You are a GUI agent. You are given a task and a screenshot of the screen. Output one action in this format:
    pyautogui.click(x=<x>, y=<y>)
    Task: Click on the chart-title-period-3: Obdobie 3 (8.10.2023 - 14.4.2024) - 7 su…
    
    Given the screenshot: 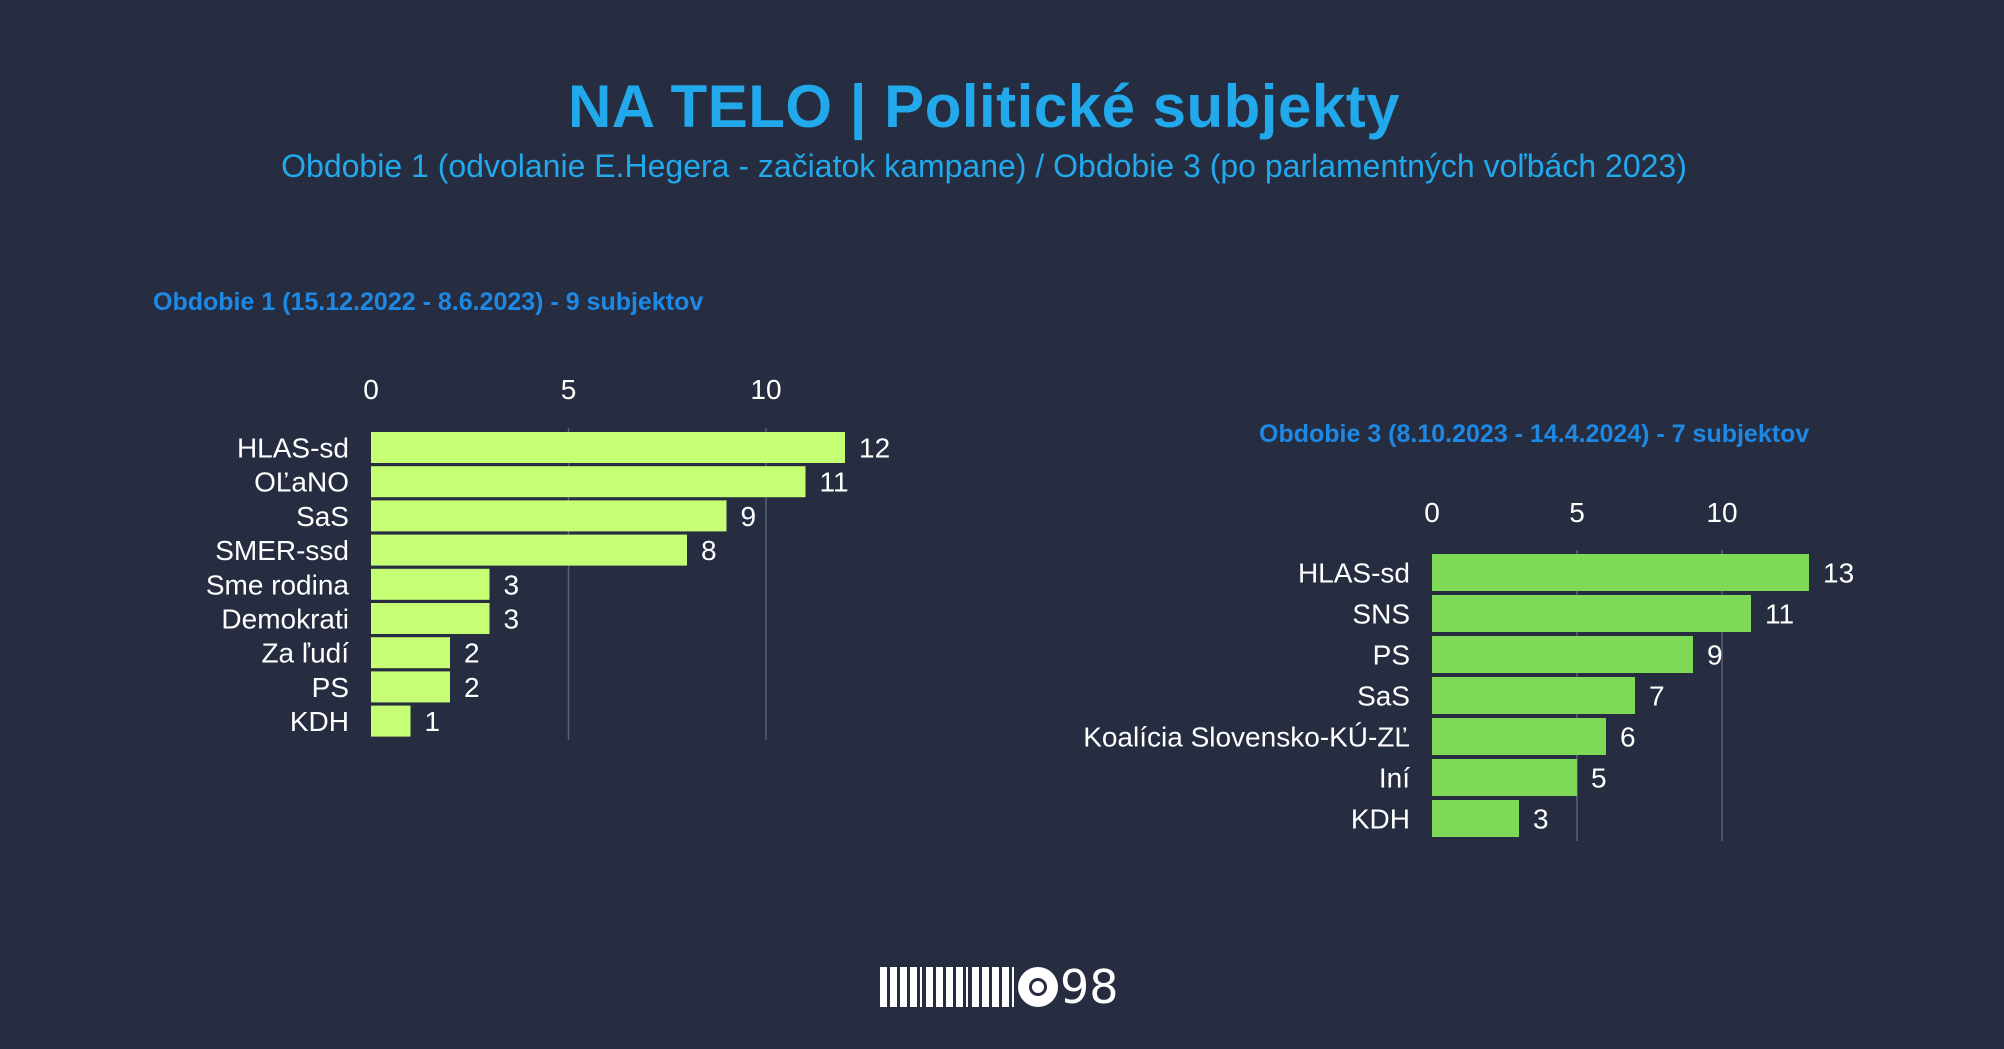 What is the action you would take?
    pyautogui.click(x=1534, y=434)
    